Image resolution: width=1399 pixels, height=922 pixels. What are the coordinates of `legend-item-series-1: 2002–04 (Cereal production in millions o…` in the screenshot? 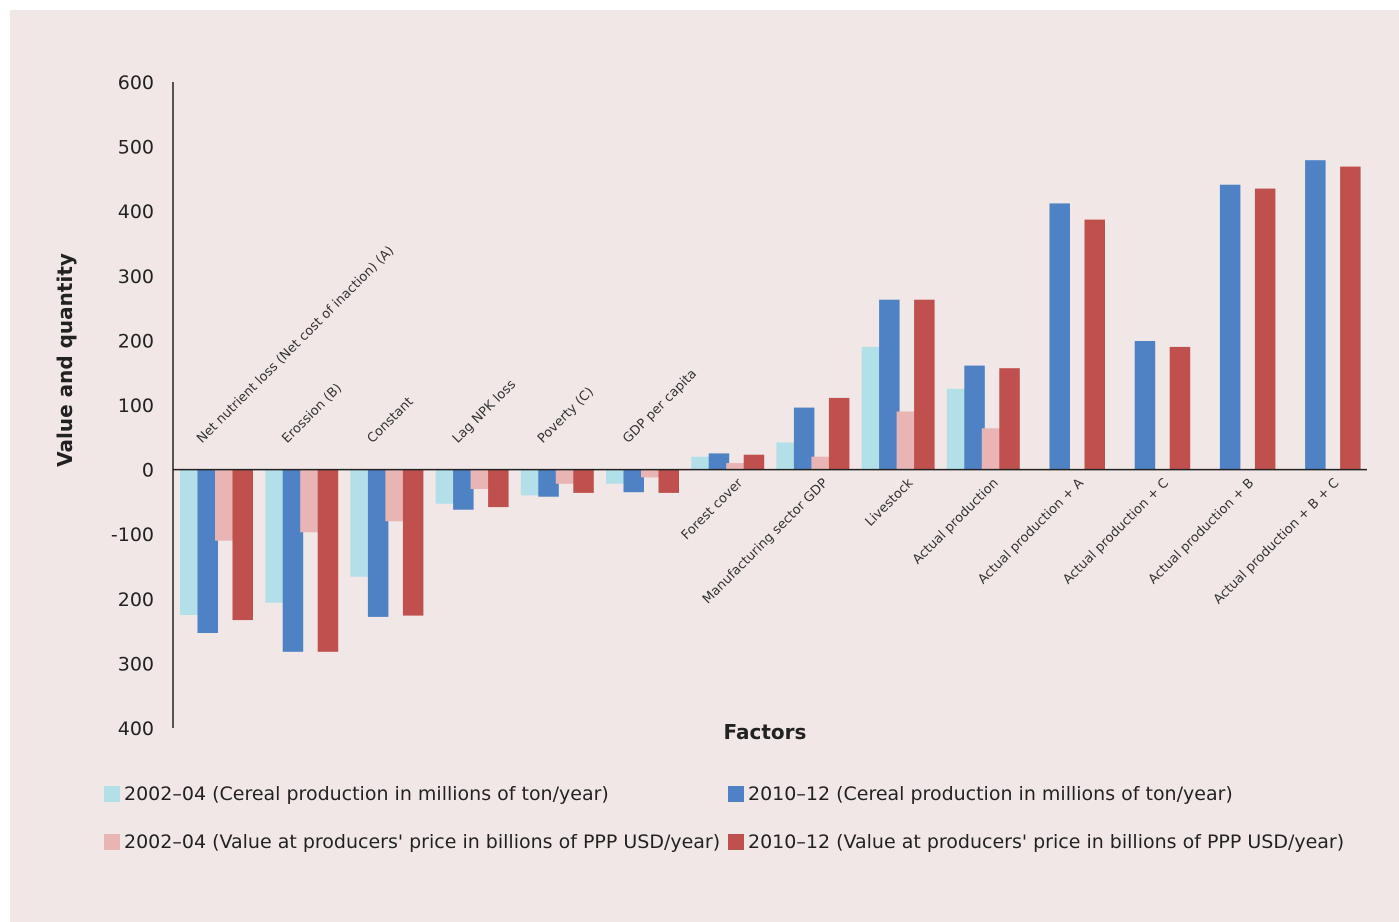 It's located at (356, 794).